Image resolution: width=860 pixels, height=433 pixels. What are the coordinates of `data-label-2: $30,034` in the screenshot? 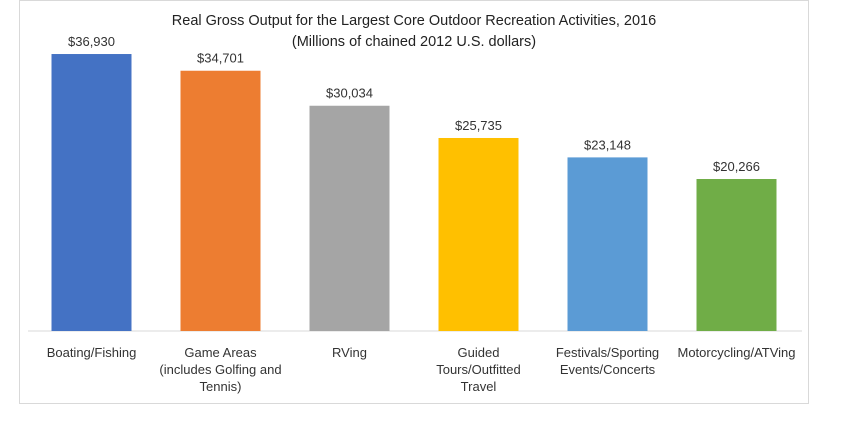 It's located at (349, 93).